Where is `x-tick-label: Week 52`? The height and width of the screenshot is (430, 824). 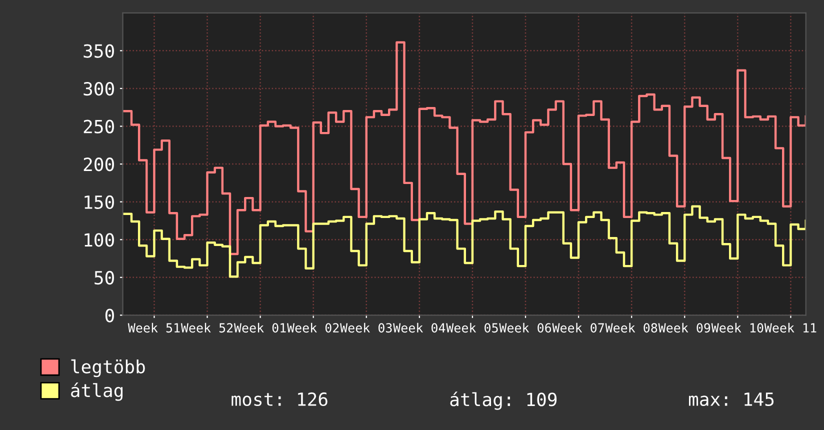 x-tick-label: Week 52 is located at coordinates (206, 327).